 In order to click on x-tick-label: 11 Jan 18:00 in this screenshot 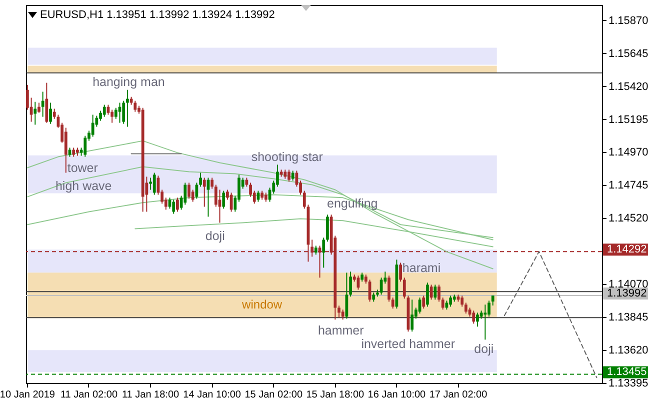, I will do `click(151, 395)`.